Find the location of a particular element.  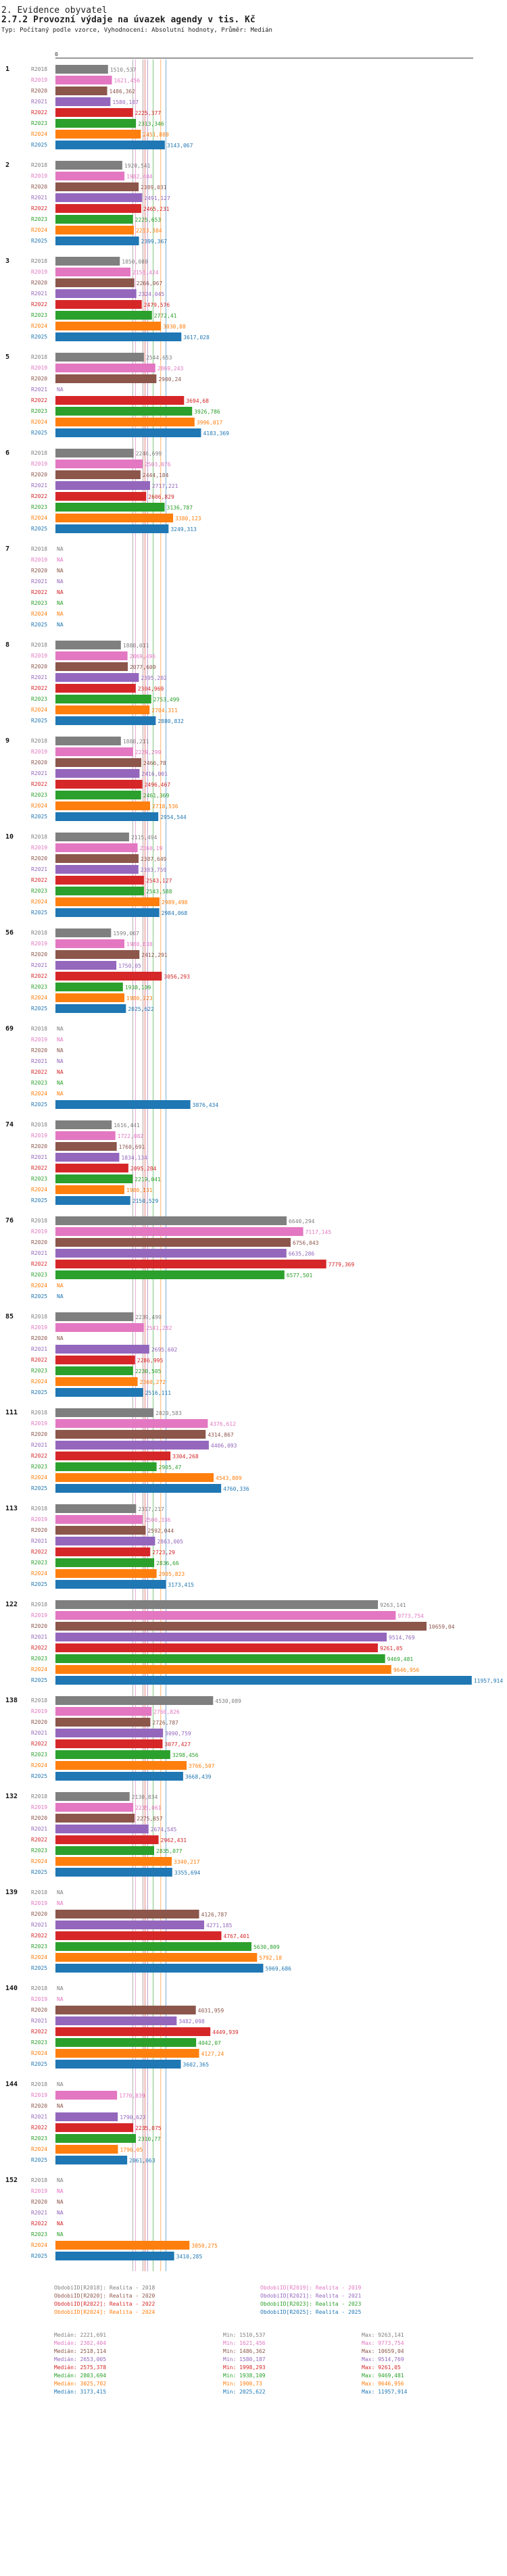

bar-9-R2023 is located at coordinates (98, 795).